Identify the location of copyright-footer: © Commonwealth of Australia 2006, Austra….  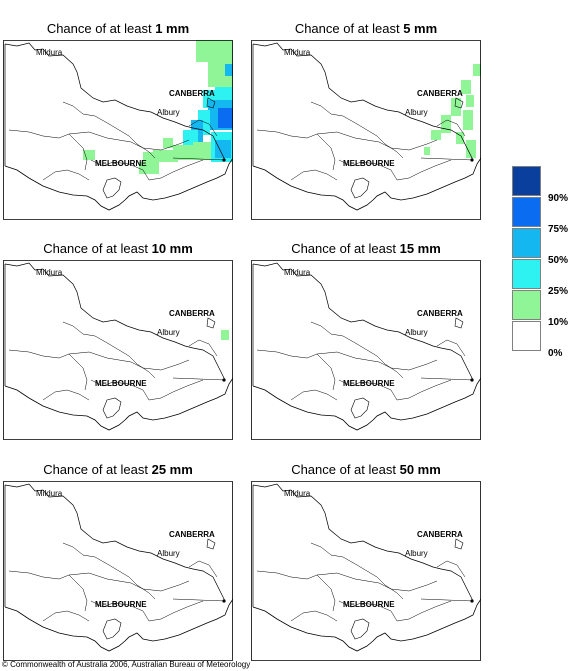
(126, 664).